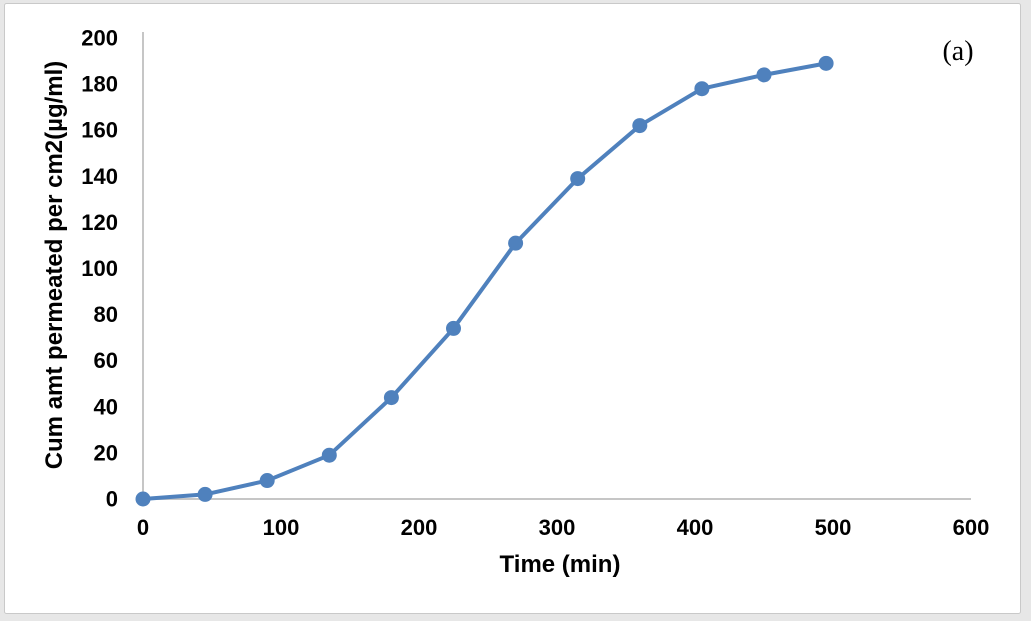 Image resolution: width=1031 pixels, height=621 pixels. Describe the element at coordinates (106, 452) in the screenshot. I see `y-tick-label: 20` at that location.